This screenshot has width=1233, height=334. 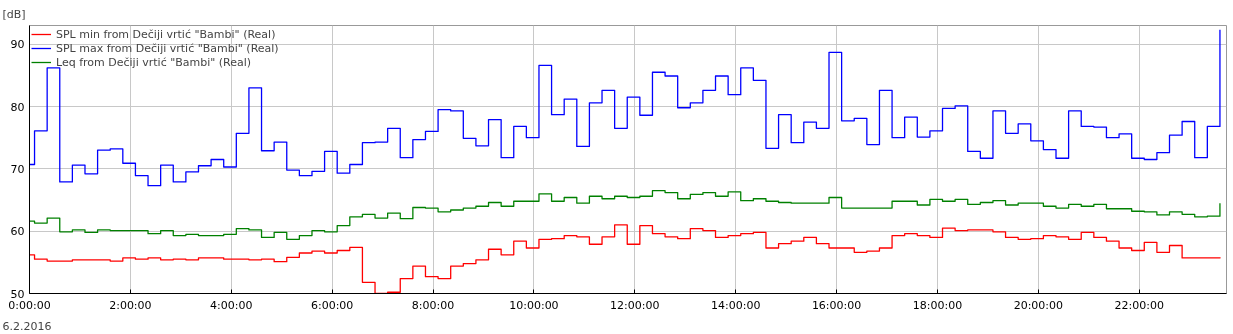 I want to click on x-tick-label: 2:00:00, so click(x=130, y=305).